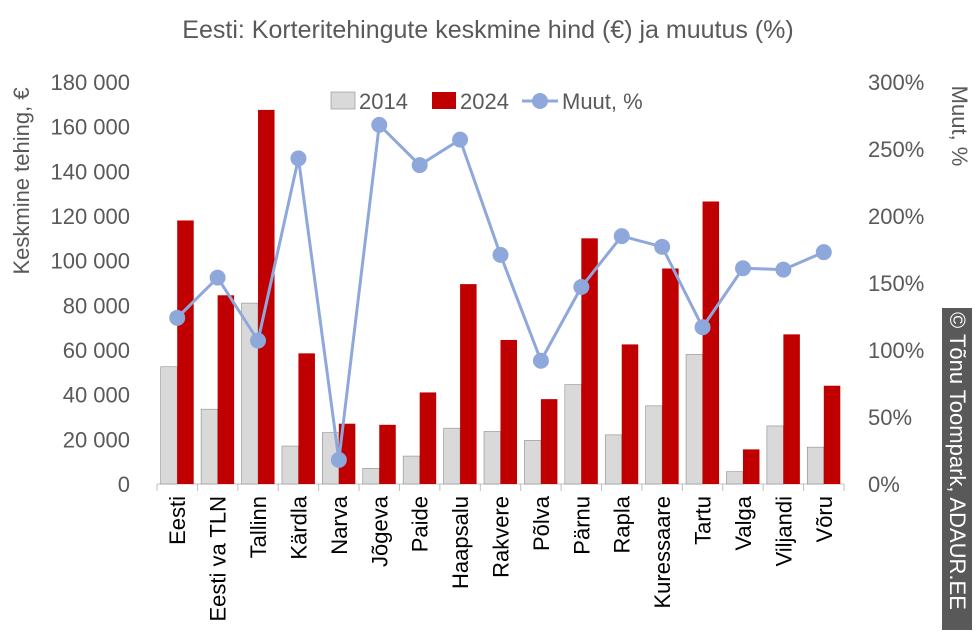 The width and height of the screenshot is (976, 637). Describe the element at coordinates (702, 327) in the screenshot. I see `line-point-Tartu` at that location.